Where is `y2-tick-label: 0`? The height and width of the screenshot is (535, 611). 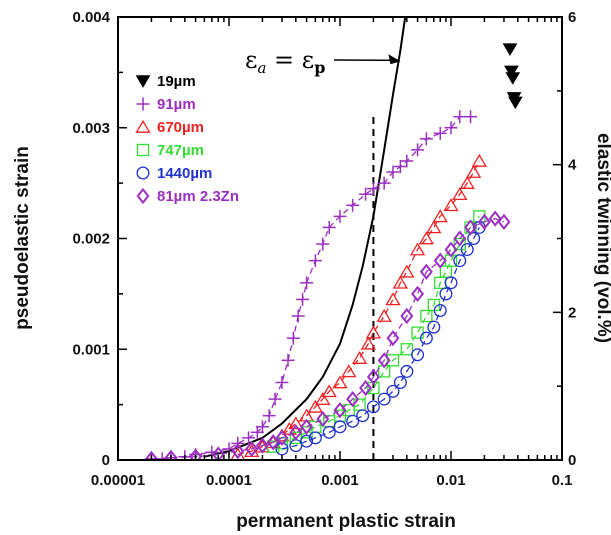
y2-tick-label: 0 is located at coordinates (572, 460).